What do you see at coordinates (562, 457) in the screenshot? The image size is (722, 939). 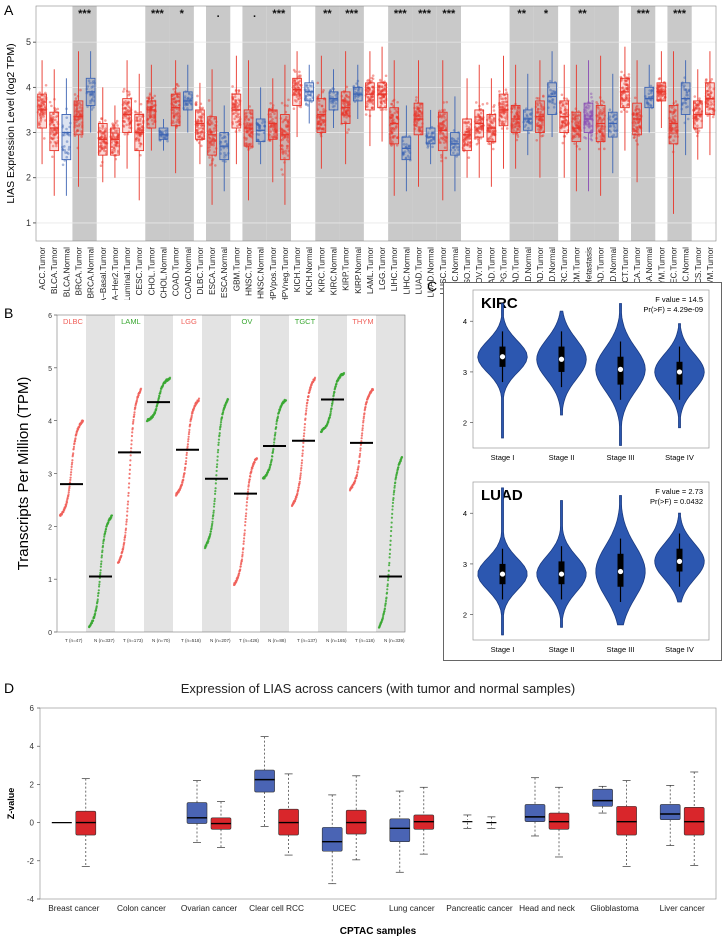 I see `violin-xtick: Stage II` at bounding box center [562, 457].